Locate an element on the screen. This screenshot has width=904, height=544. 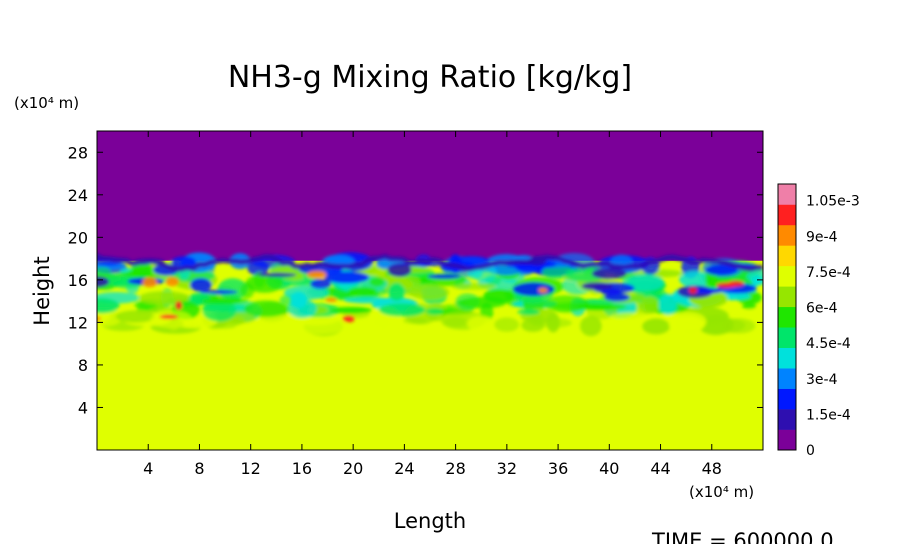
x-tick-label: 40 is located at coordinates (609, 468).